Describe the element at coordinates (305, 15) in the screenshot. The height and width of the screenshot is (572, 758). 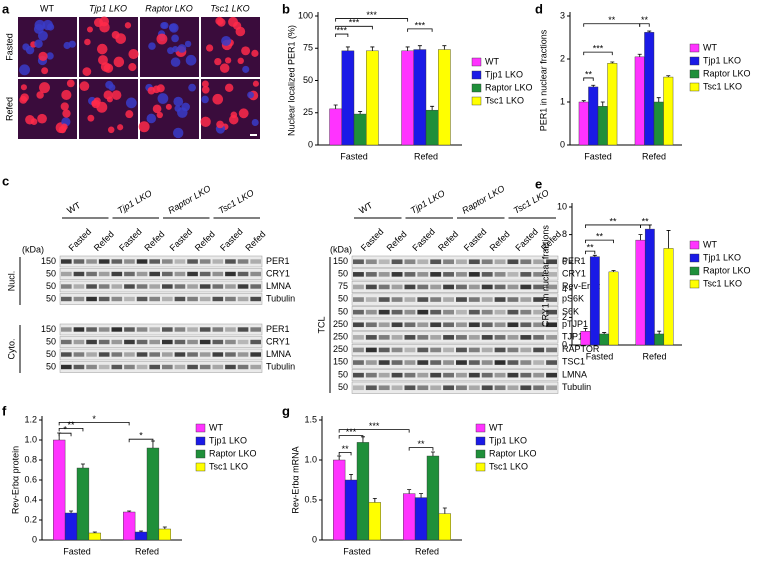
I see `y-tick-label: 100` at that location.